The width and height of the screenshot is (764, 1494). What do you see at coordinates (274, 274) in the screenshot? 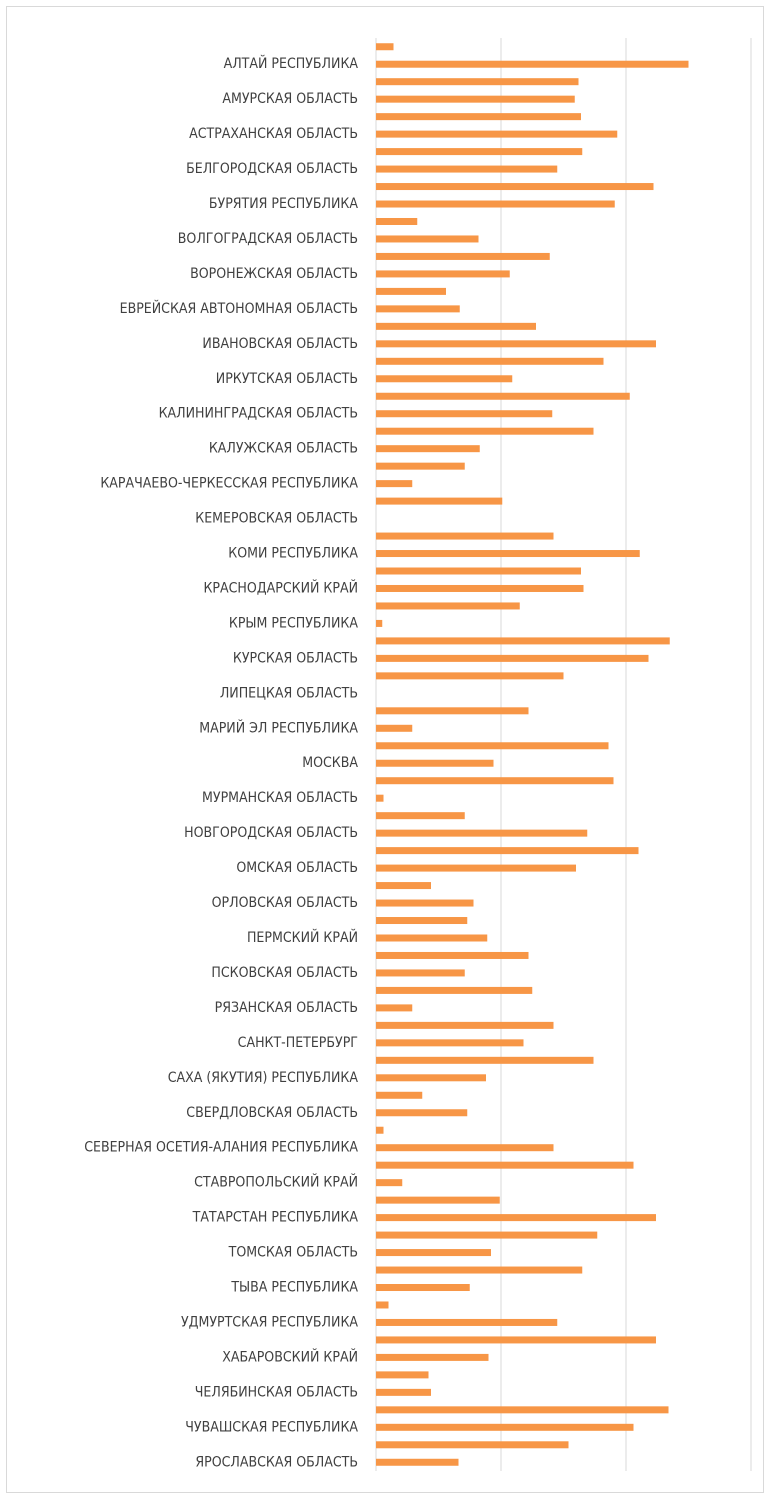
I see `y-tick-label: ВОРОНЕЖСКАЯ ОБЛАСТЬ` at bounding box center [274, 274].